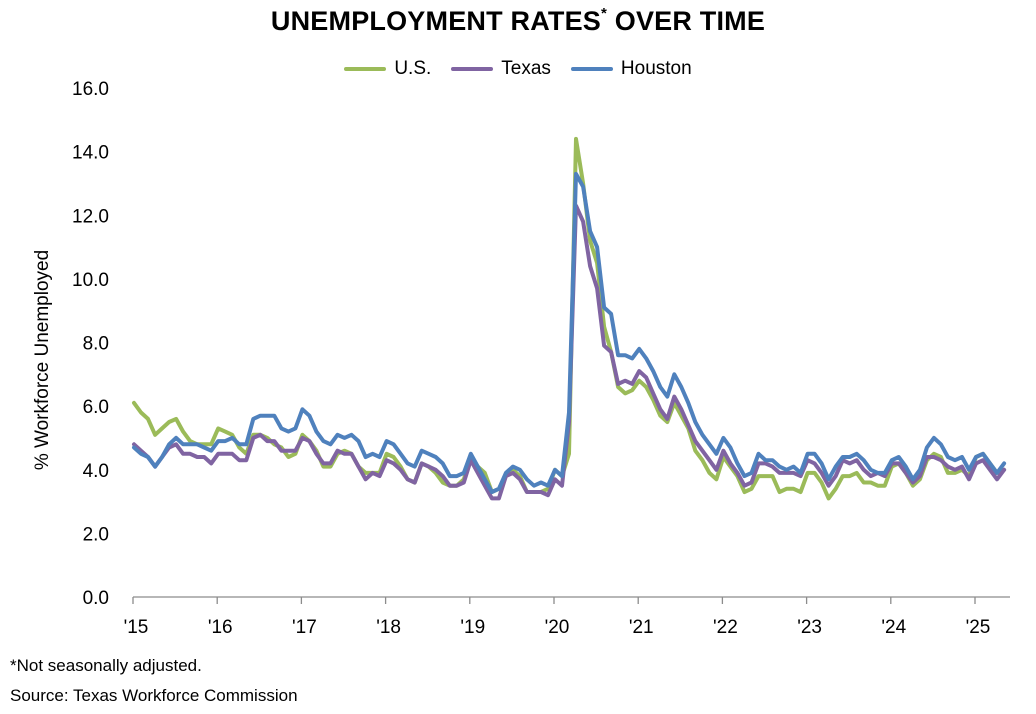  I want to click on x-tick-label: '24, so click(893, 627).